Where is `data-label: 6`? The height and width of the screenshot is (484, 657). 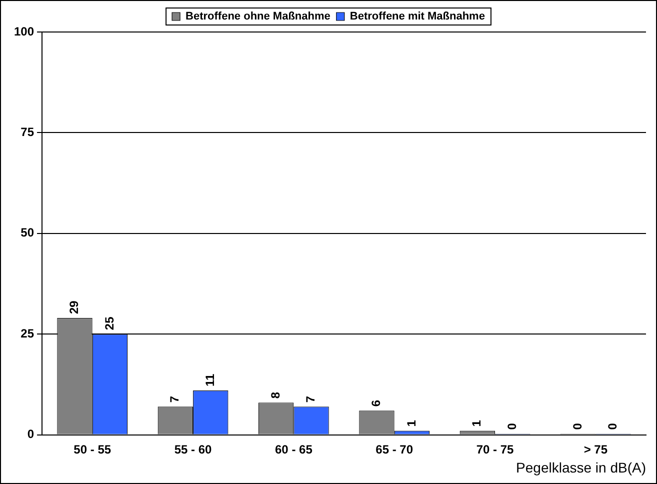 data-label: 6 is located at coordinates (376, 403).